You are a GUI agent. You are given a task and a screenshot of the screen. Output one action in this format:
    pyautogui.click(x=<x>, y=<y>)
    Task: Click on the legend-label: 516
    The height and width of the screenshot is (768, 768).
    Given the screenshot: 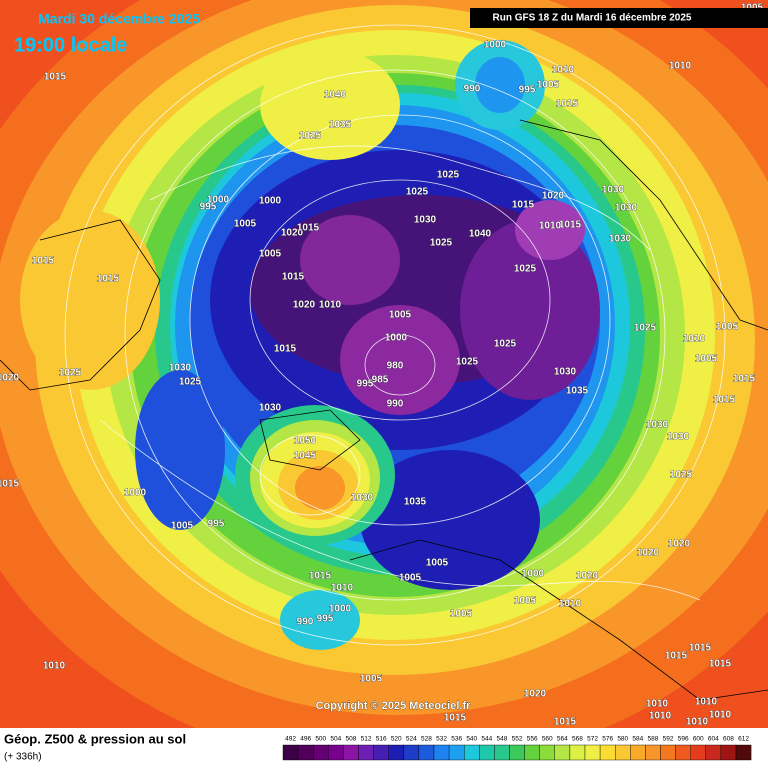 What is the action you would take?
    pyautogui.click(x=381, y=739)
    